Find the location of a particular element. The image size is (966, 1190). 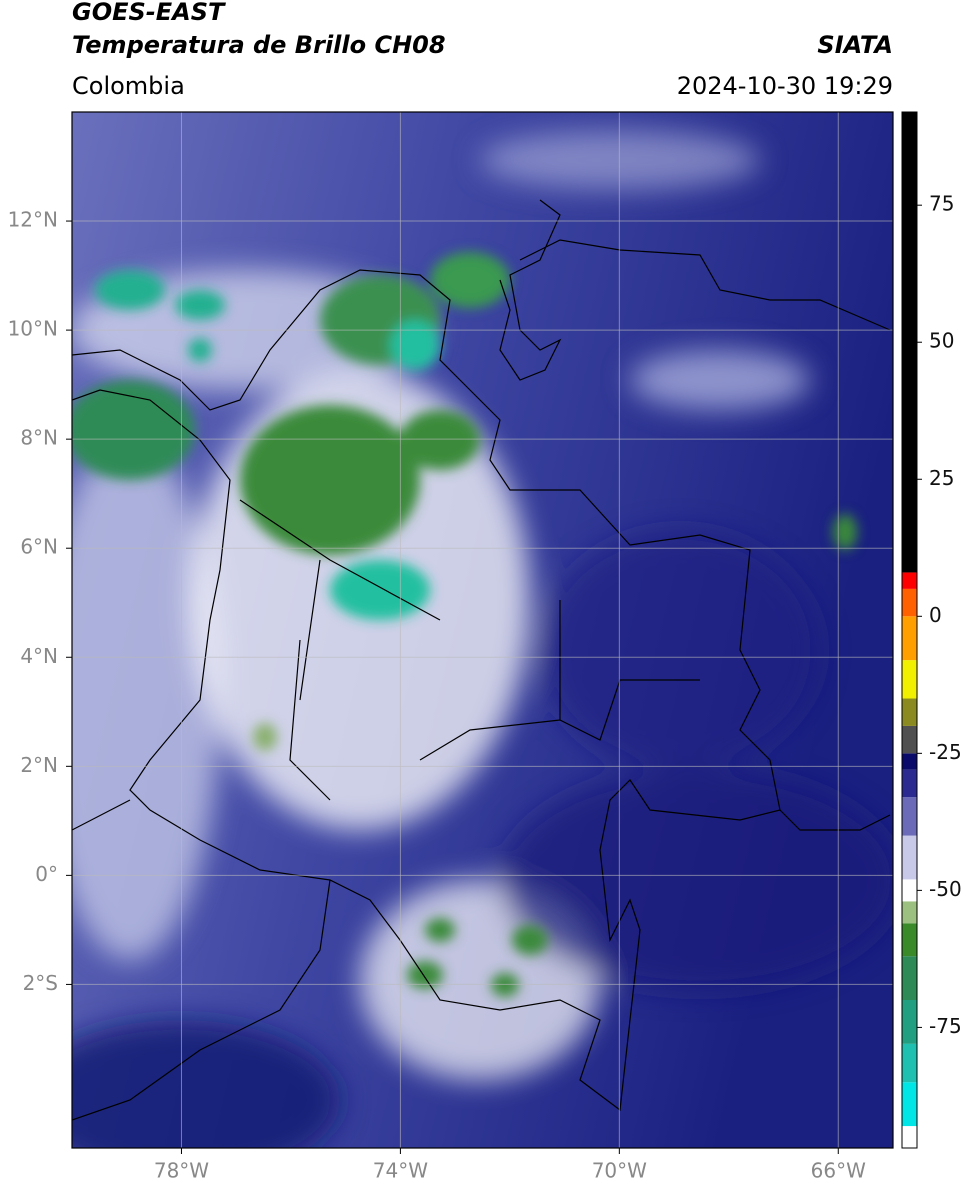

colorbar-tick-label: 50 is located at coordinates (941, 341).